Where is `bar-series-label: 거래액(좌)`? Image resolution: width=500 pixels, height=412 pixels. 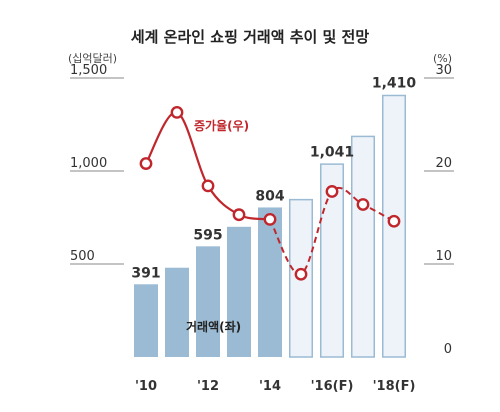 bar-series-label: 거래액(좌) is located at coordinates (213, 326).